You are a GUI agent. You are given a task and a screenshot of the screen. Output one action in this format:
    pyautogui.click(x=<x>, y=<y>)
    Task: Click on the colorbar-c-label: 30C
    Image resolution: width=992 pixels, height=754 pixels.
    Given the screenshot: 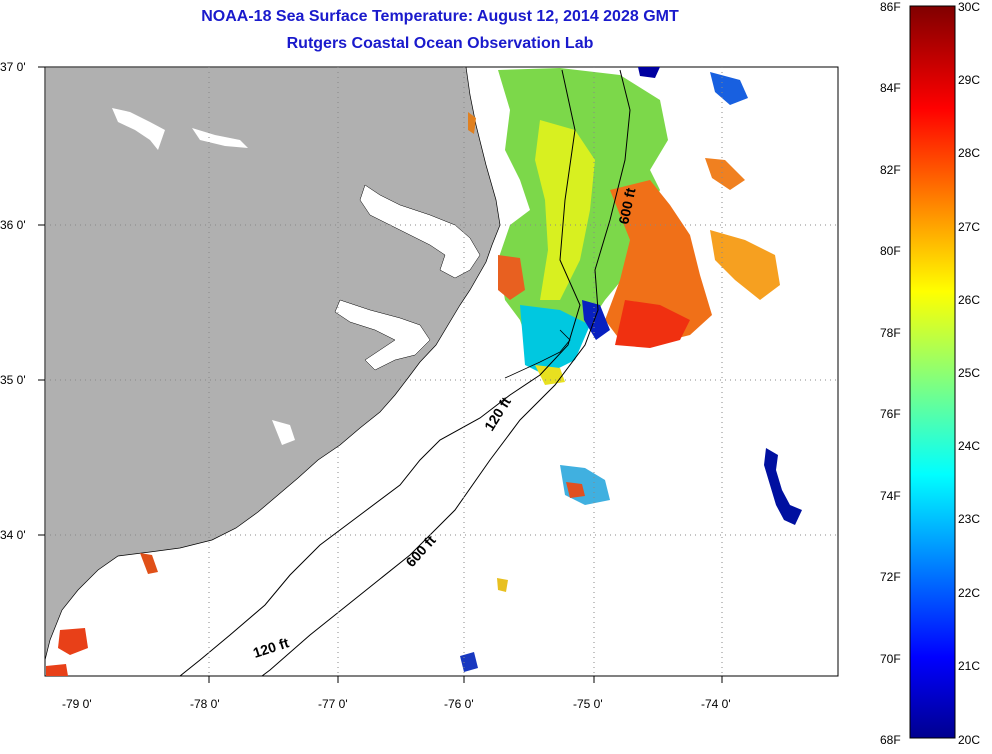 What is the action you would take?
    pyautogui.click(x=969, y=7)
    